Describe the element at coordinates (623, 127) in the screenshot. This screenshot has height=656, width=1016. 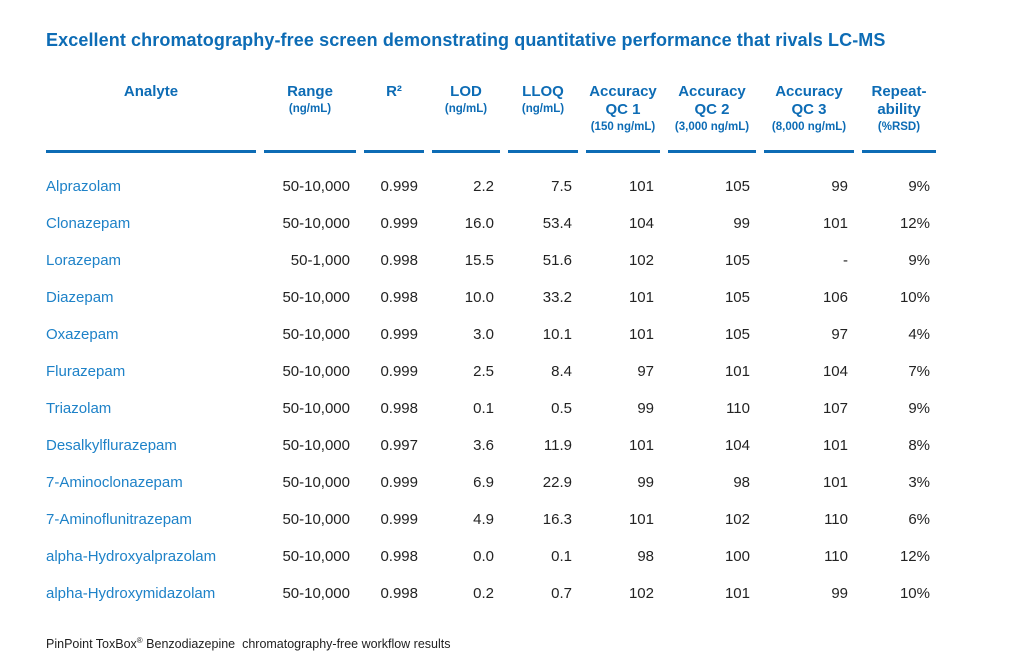
I see `column-header-unit: (150 ng/mL)` at that location.